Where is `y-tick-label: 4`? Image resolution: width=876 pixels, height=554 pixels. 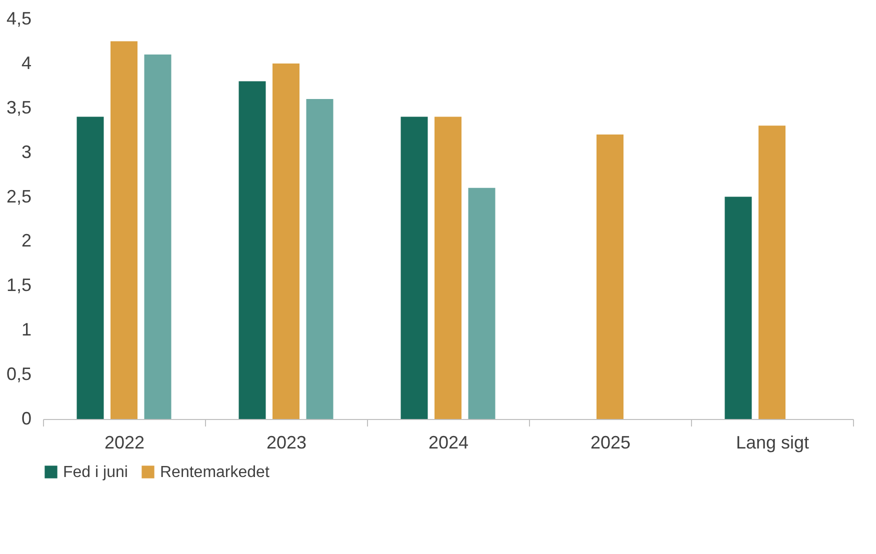 y-tick-label: 4 is located at coordinates (26, 62).